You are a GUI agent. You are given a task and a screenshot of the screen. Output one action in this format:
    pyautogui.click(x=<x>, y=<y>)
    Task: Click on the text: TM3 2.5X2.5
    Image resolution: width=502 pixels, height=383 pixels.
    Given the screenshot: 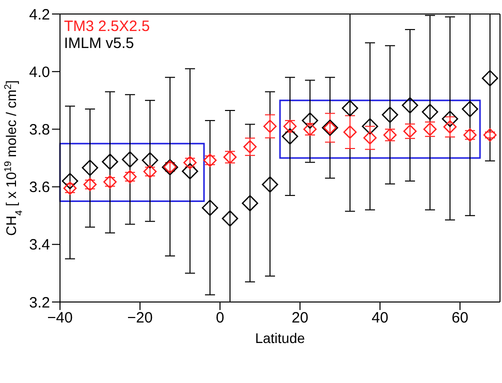 What is the action you would take?
    pyautogui.click(x=107, y=26)
    